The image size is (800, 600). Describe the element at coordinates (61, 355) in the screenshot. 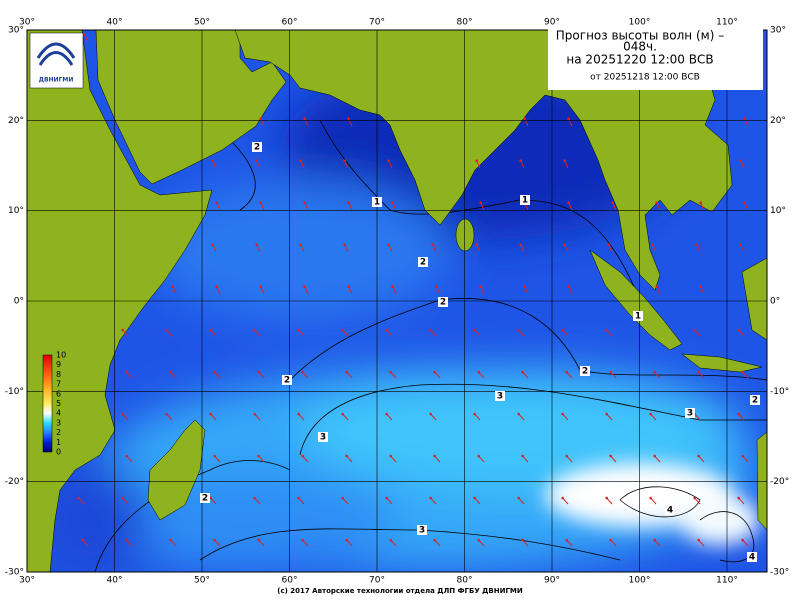

I see `colorbar-label: 10` at that location.